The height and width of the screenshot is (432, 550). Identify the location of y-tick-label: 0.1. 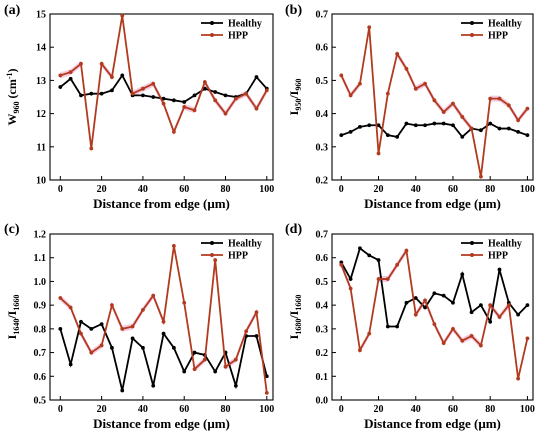
(322, 377).